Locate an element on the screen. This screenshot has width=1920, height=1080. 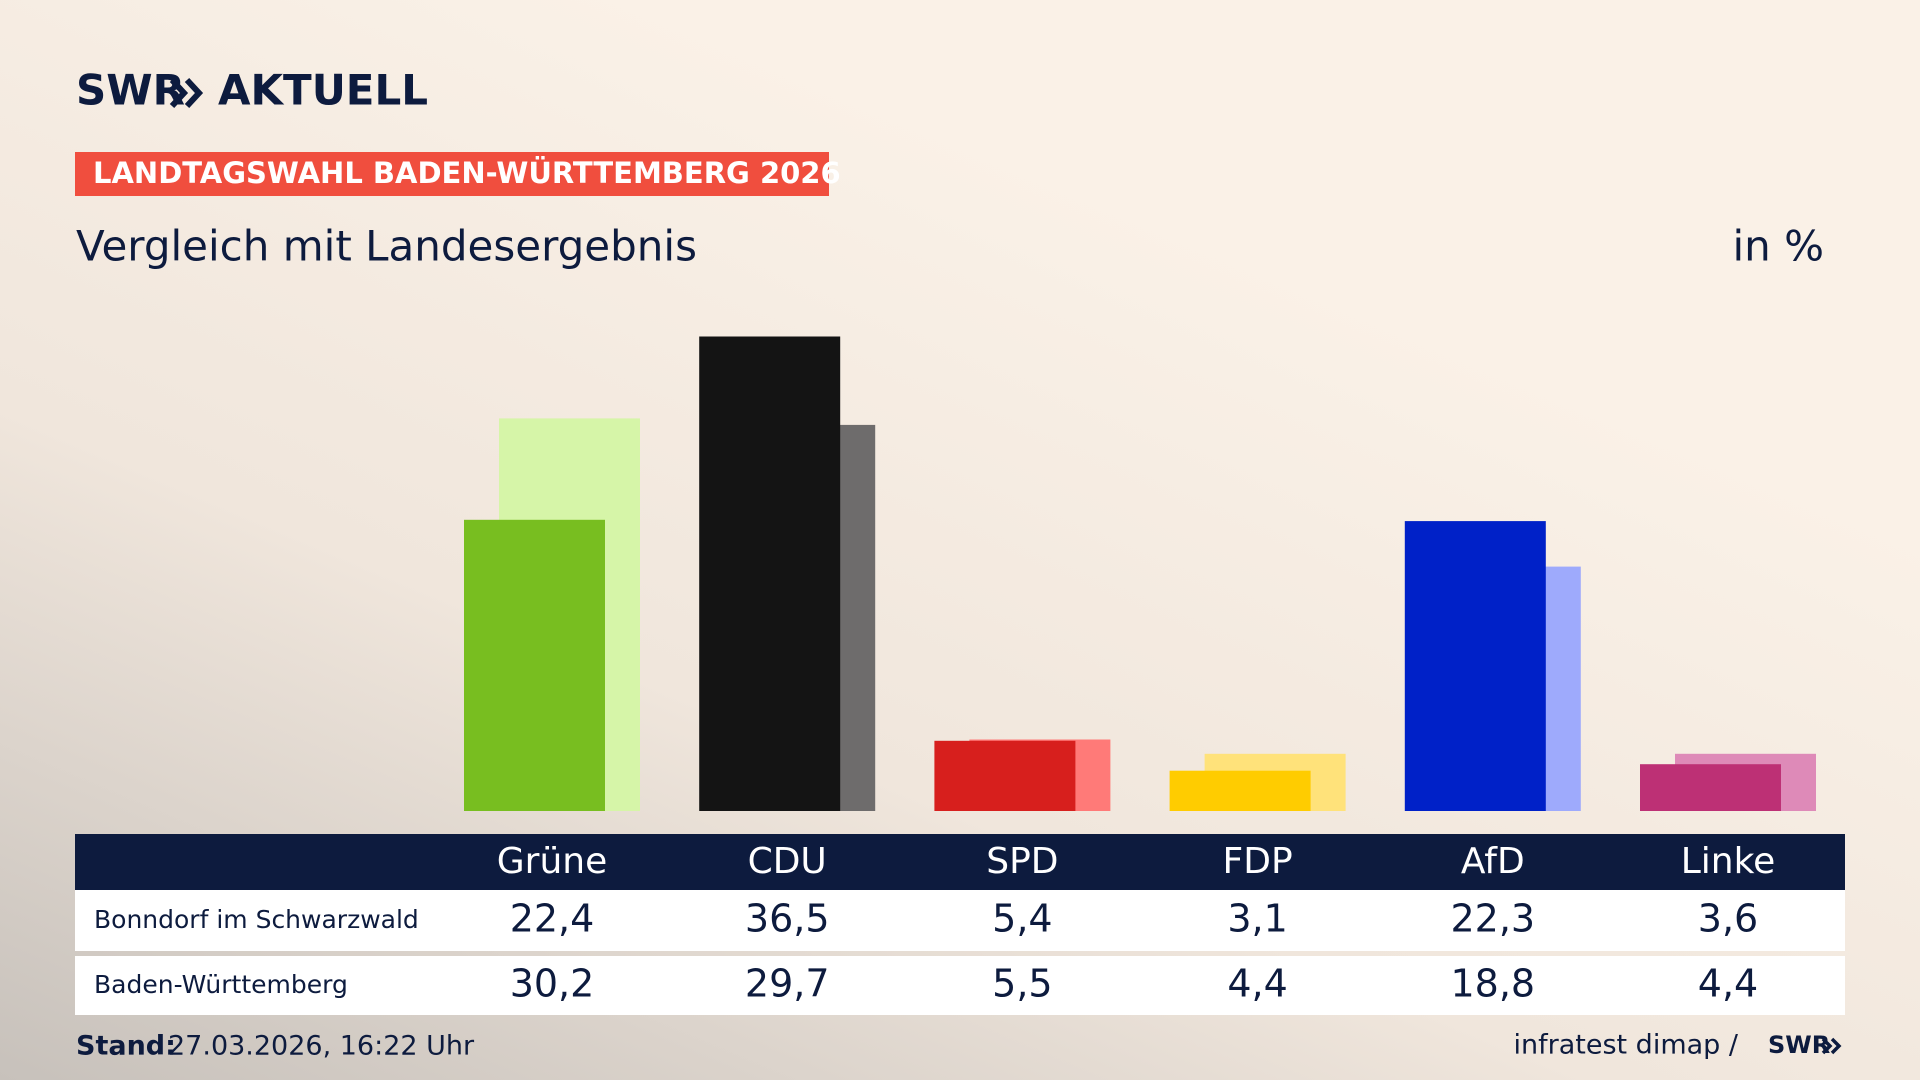
value-label: 18,8 is located at coordinates (1492, 984).